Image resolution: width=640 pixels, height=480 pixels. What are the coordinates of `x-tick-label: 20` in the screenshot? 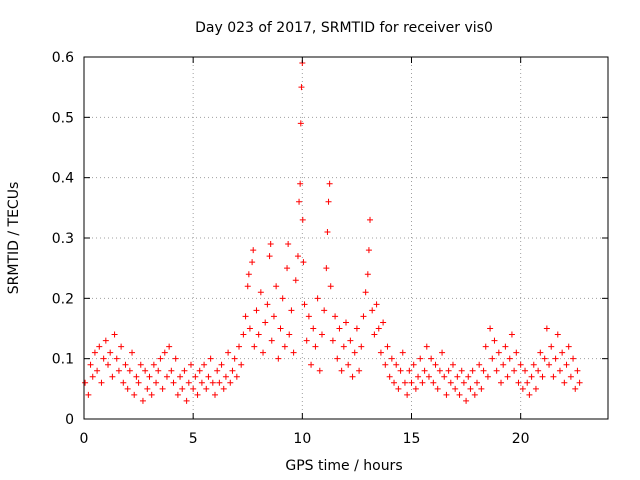 It's located at (521, 439).